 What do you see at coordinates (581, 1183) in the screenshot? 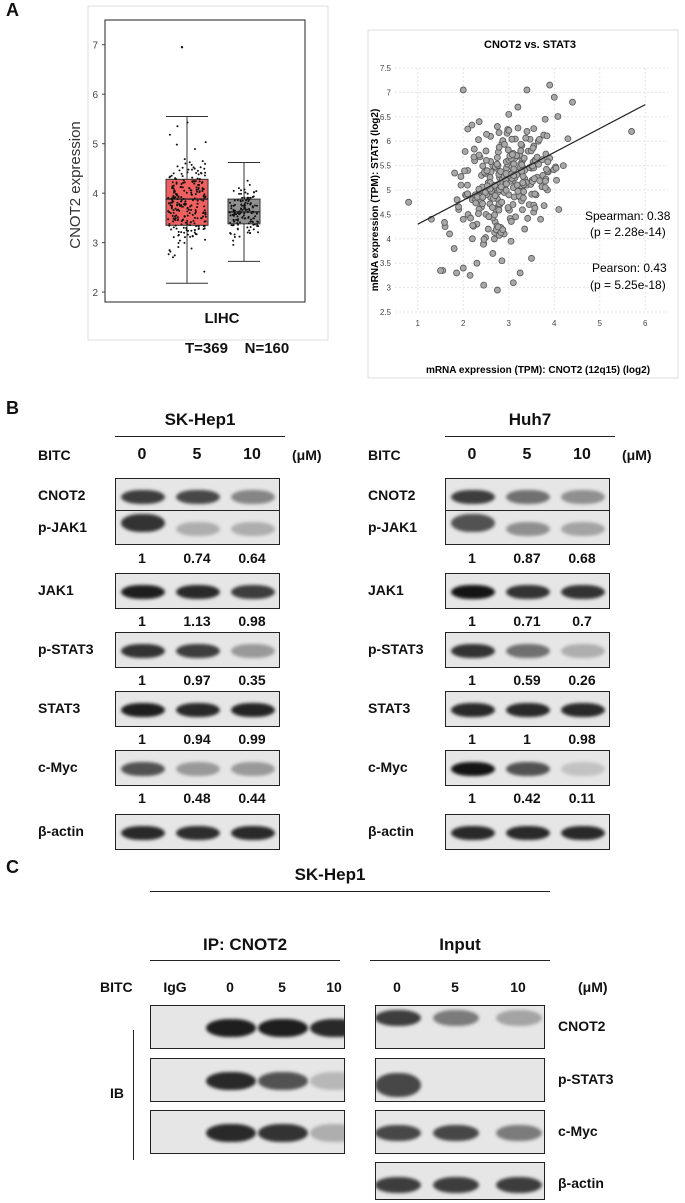
I see `co-ip-row-label-β-actin: β-actin` at bounding box center [581, 1183].